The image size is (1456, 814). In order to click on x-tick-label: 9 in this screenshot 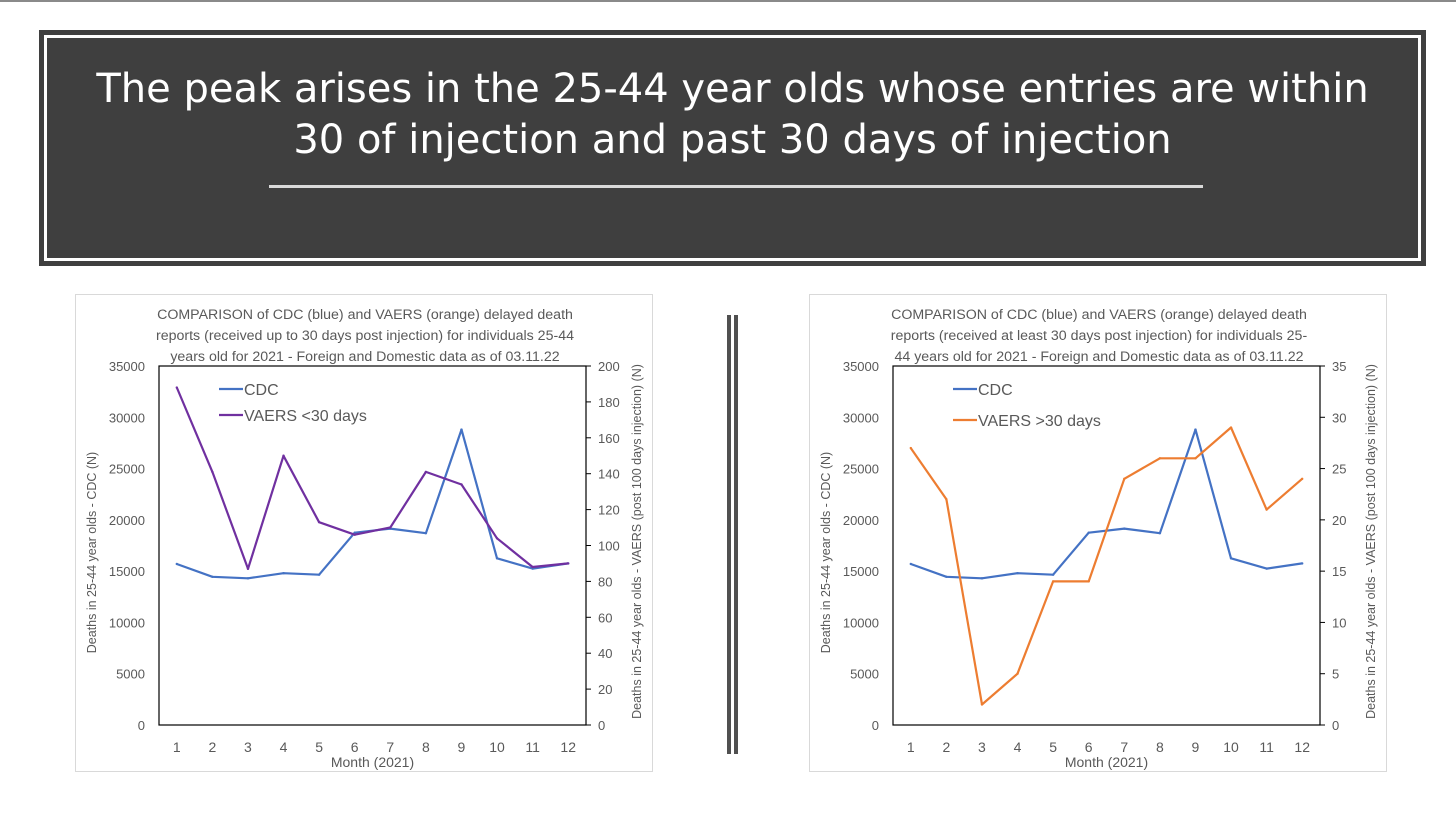, I will do `click(462, 747)`.